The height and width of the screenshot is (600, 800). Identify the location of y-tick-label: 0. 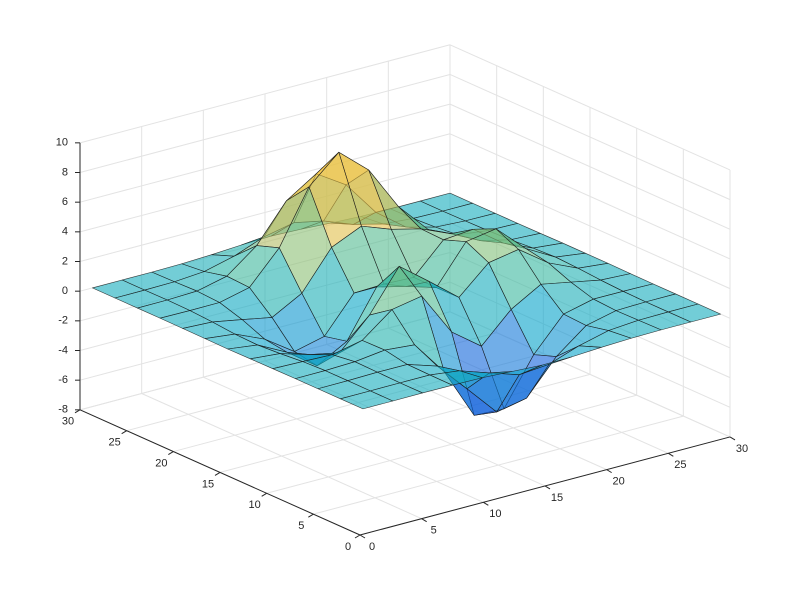
(348, 547).